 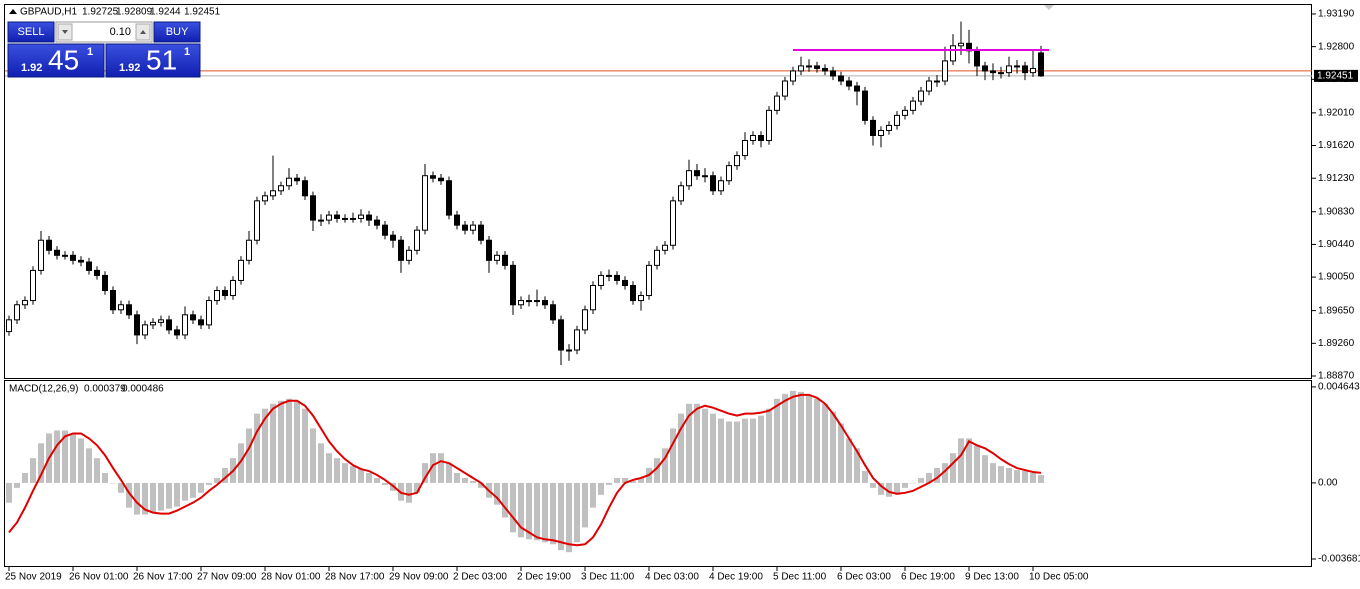 What do you see at coordinates (65, 32) in the screenshot?
I see `lot-down-icon` at bounding box center [65, 32].